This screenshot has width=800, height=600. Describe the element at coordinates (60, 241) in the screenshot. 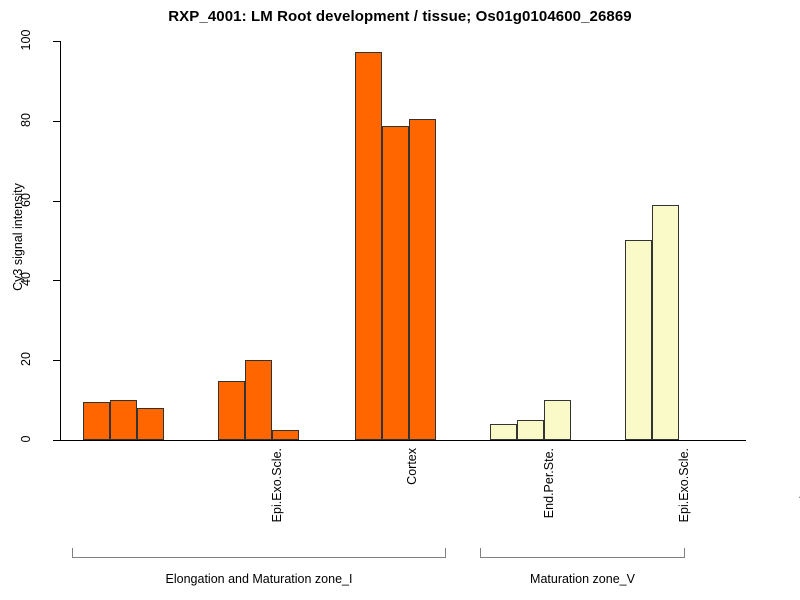

I see `y-axis-line` at that location.